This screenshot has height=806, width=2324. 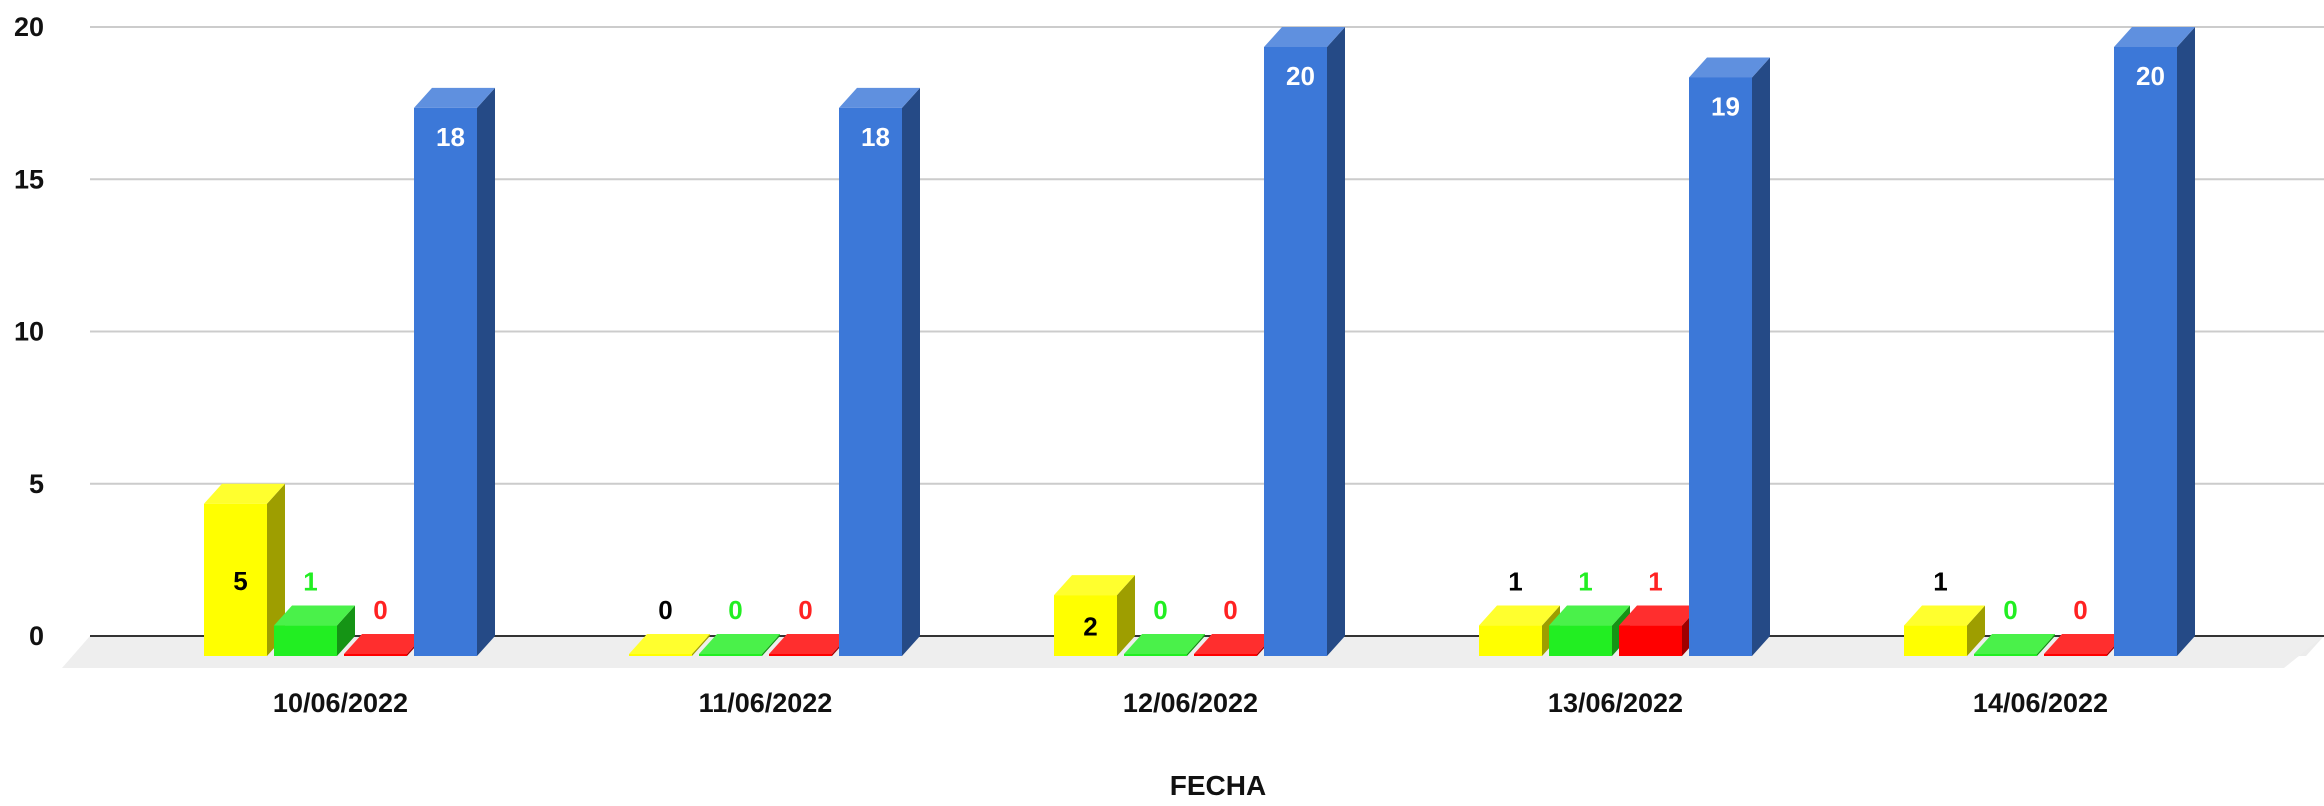 What do you see at coordinates (1218, 785) in the screenshot?
I see `x-axis-title: FECHA` at bounding box center [1218, 785].